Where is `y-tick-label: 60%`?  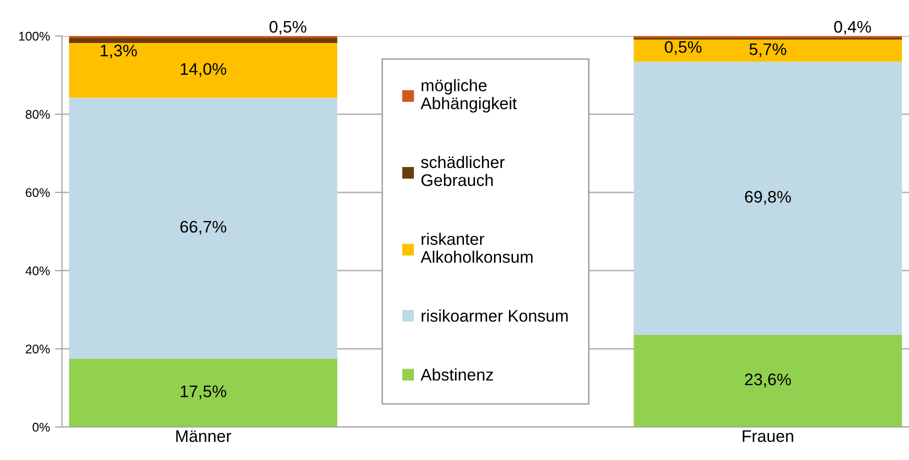
y-tick-label: 60% is located at coordinates (38, 193).